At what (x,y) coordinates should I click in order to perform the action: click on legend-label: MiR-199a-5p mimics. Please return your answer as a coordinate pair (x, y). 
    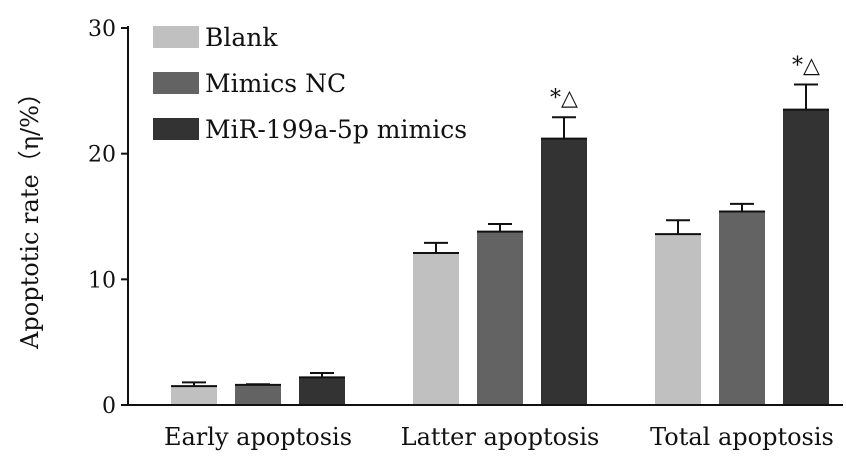
    Looking at the image, I should click on (336, 129).